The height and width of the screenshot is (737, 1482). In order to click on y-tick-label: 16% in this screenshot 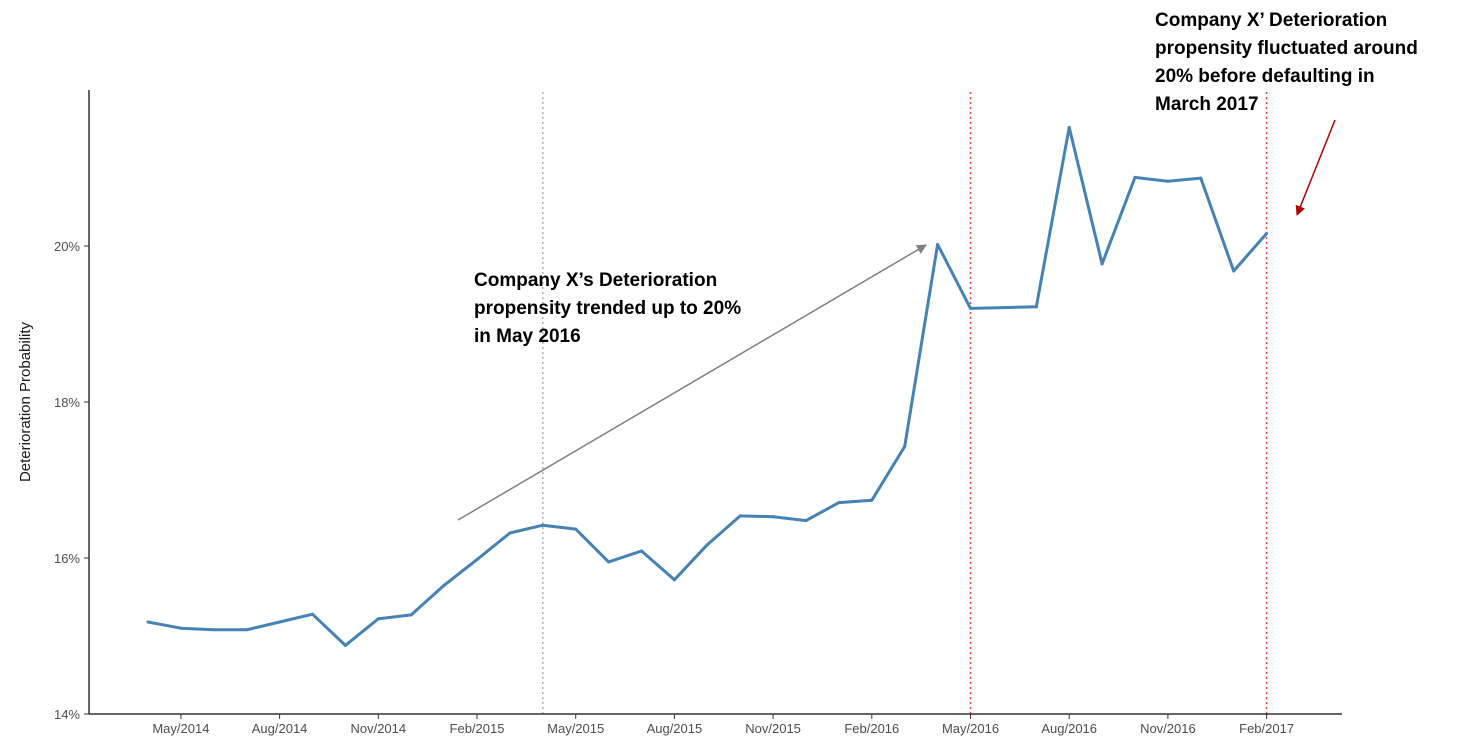, I will do `click(67, 558)`.